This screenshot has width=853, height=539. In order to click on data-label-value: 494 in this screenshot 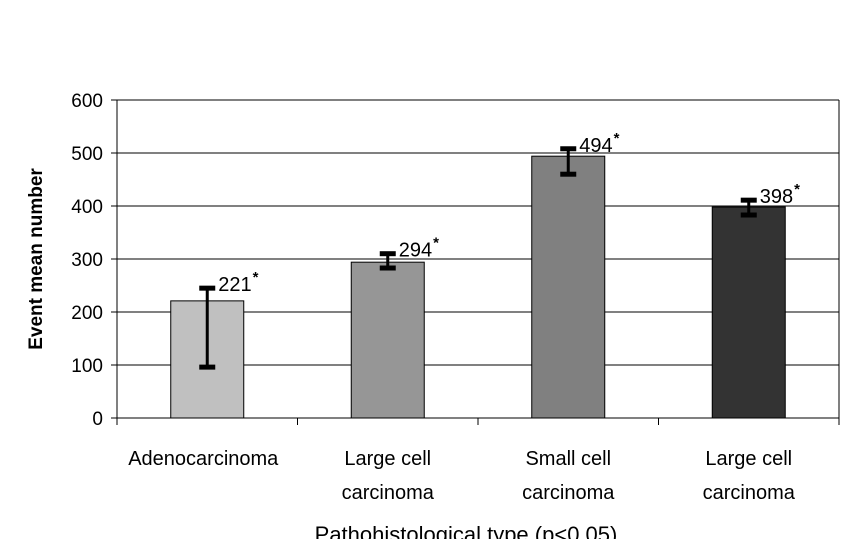, I will do `click(595, 146)`.